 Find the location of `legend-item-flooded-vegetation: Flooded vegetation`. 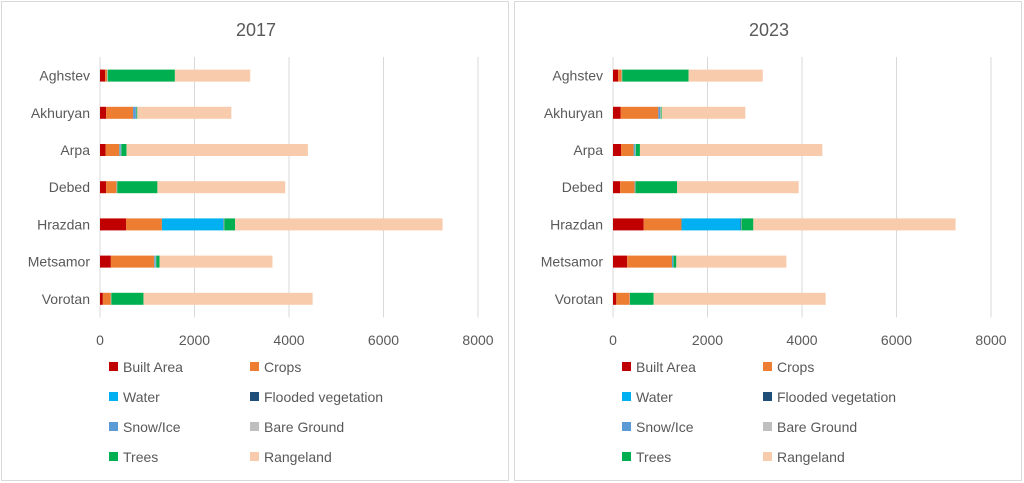

legend-item-flooded-vegetation: Flooded vegetation is located at coordinates (316, 397).